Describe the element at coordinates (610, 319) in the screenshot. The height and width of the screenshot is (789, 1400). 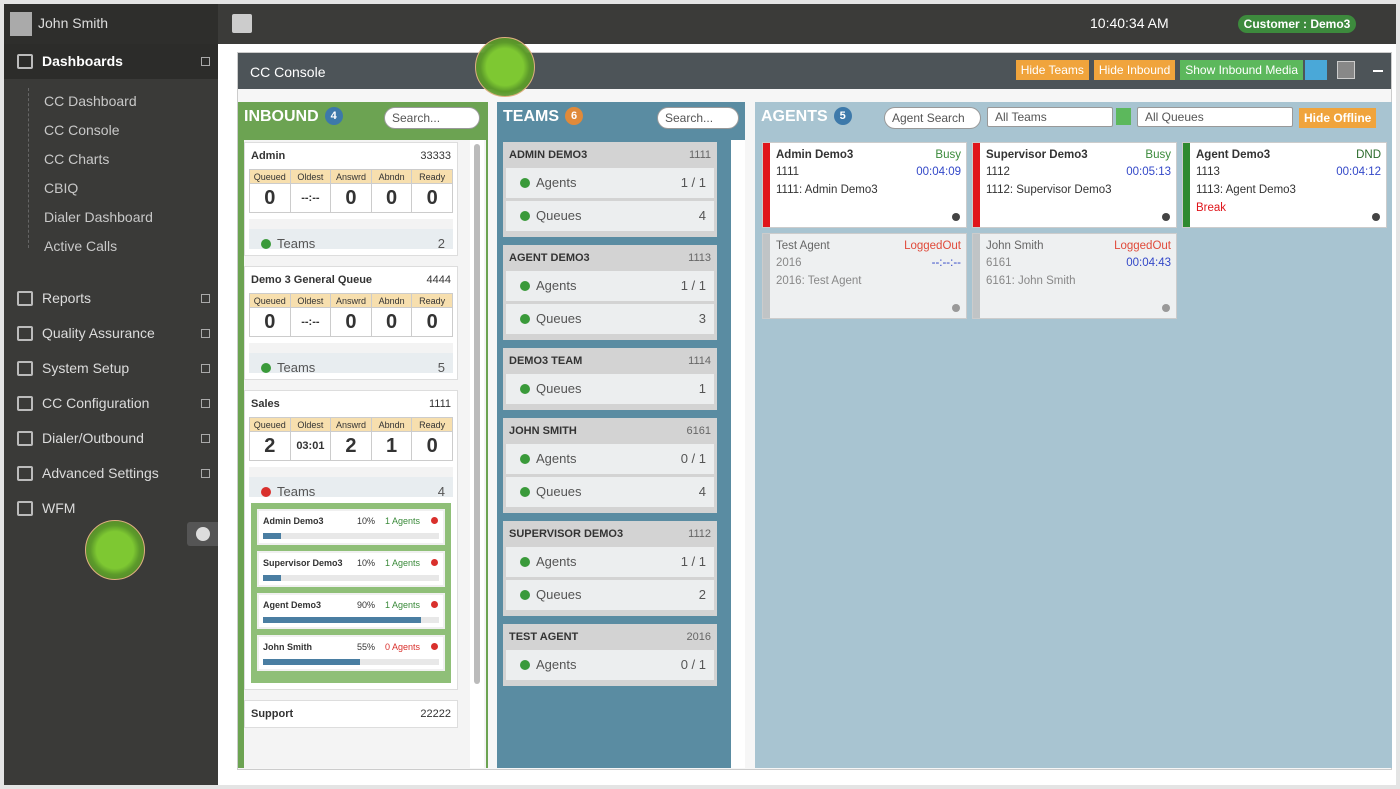
I see `team-stat-row: Queues 3` at that location.